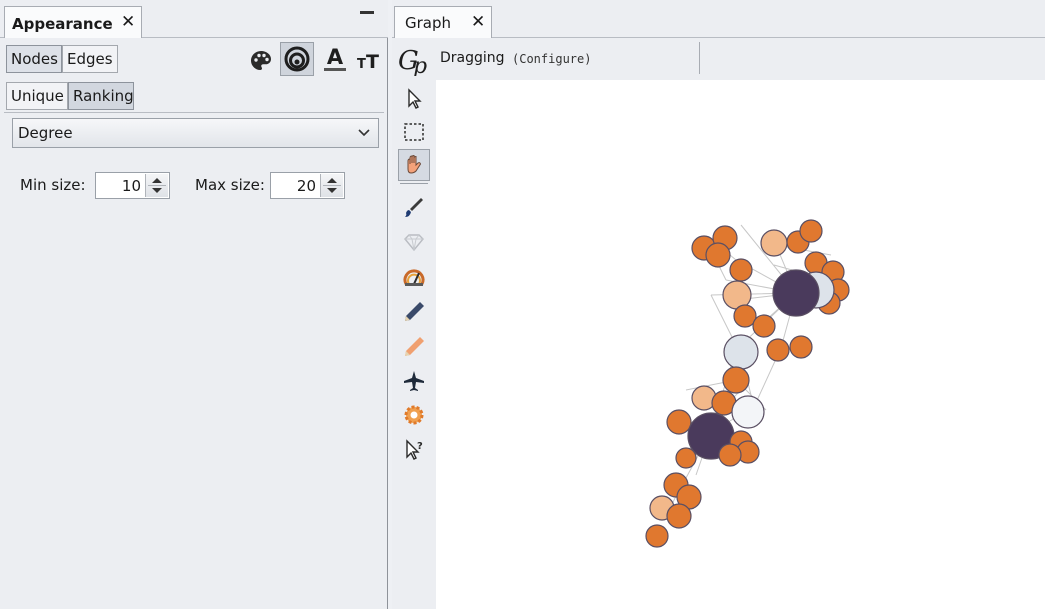  Describe the element at coordinates (414, 415) in the screenshot. I see `diffusion-icon` at that location.